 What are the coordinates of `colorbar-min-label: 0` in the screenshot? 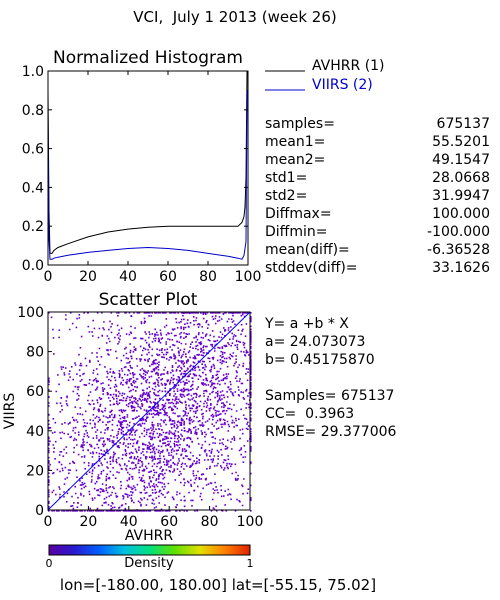 It's located at (49, 563).